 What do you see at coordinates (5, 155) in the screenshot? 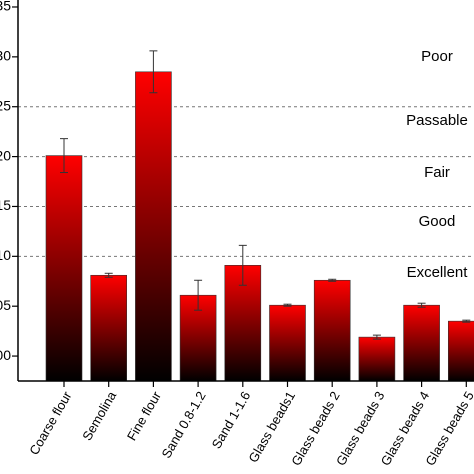
I see `y-tick-label: 1,20` at bounding box center [5, 155].